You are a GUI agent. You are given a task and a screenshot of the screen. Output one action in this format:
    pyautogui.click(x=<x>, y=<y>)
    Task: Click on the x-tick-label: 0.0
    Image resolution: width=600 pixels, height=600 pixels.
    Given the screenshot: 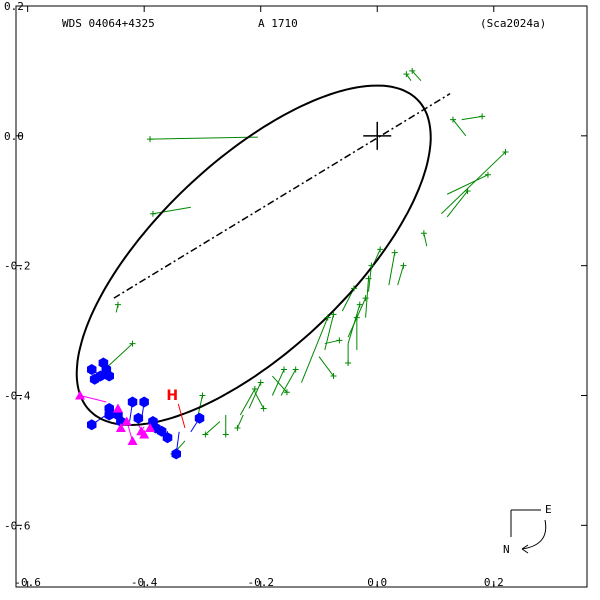 What is the action you would take?
    pyautogui.click(x=377, y=582)
    